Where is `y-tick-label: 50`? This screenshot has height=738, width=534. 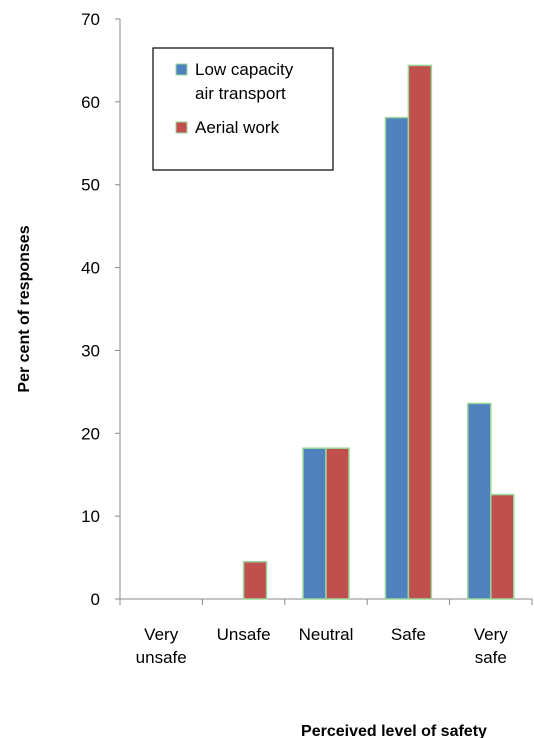 y-tick-label: 50 is located at coordinates (90, 185).